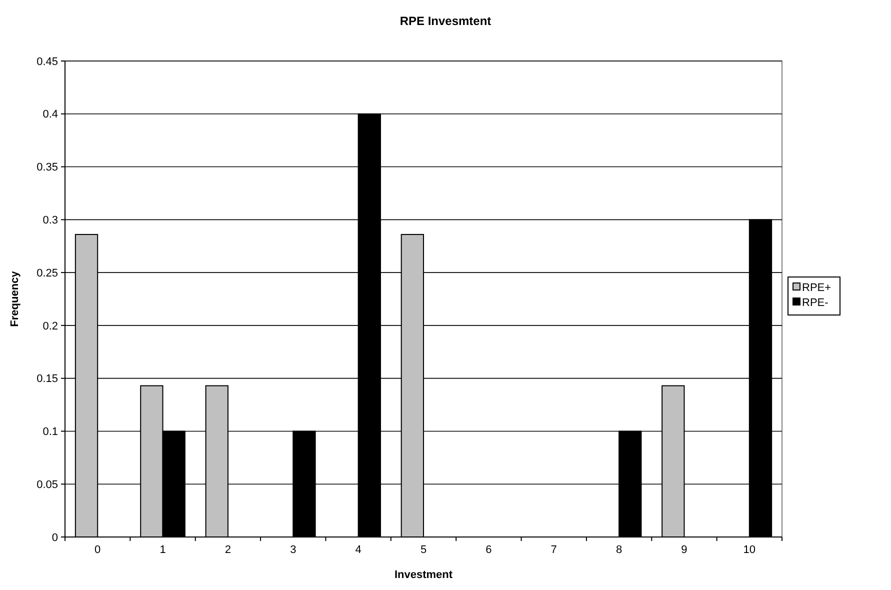 The image size is (891, 590). Describe the element at coordinates (163, 550) in the screenshot. I see `x-tick-label: 1` at that location.